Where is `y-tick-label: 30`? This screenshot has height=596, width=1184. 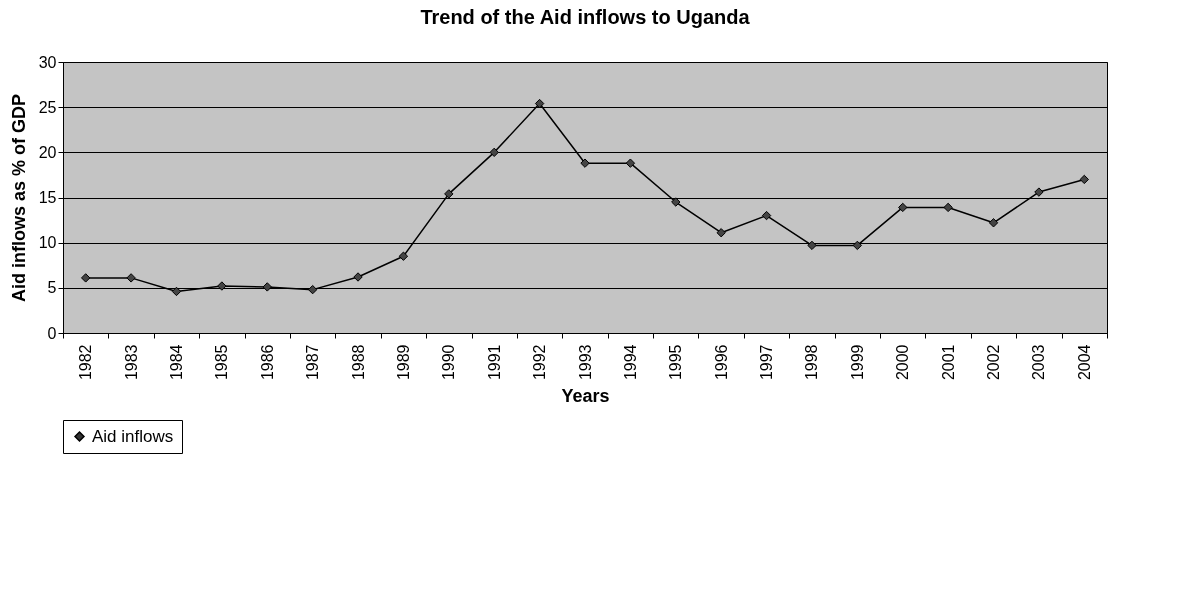 y-tick-label: 30 is located at coordinates (47, 62).